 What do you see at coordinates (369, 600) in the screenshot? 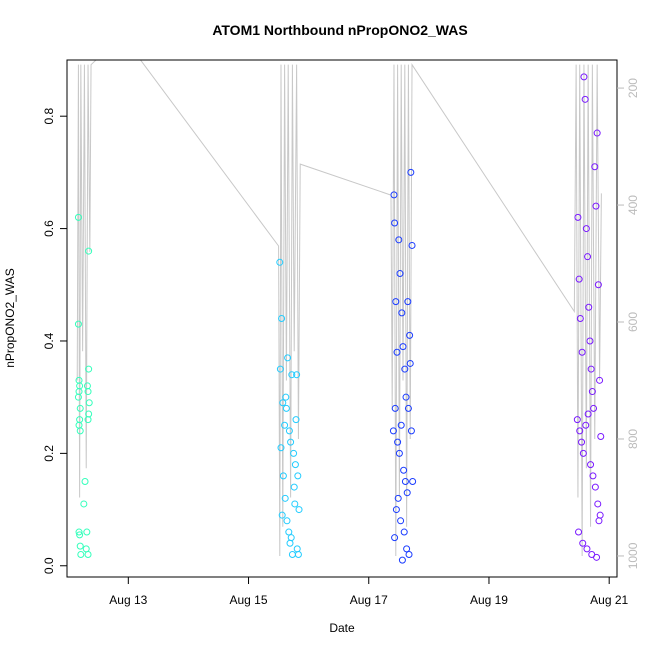
I see `x-tick-label: Aug 17` at bounding box center [369, 600].